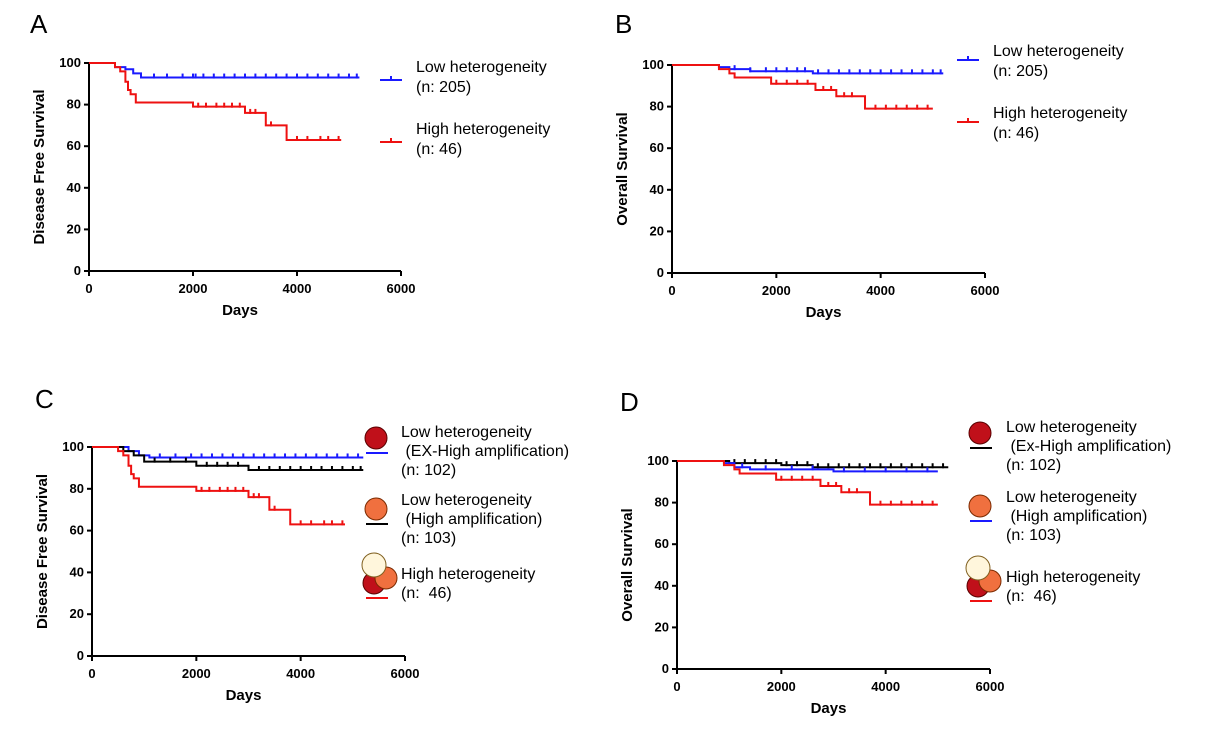 The height and width of the screenshot is (733, 1214). What do you see at coordinates (623, 24) in the screenshot?
I see `panel-label: B` at bounding box center [623, 24].